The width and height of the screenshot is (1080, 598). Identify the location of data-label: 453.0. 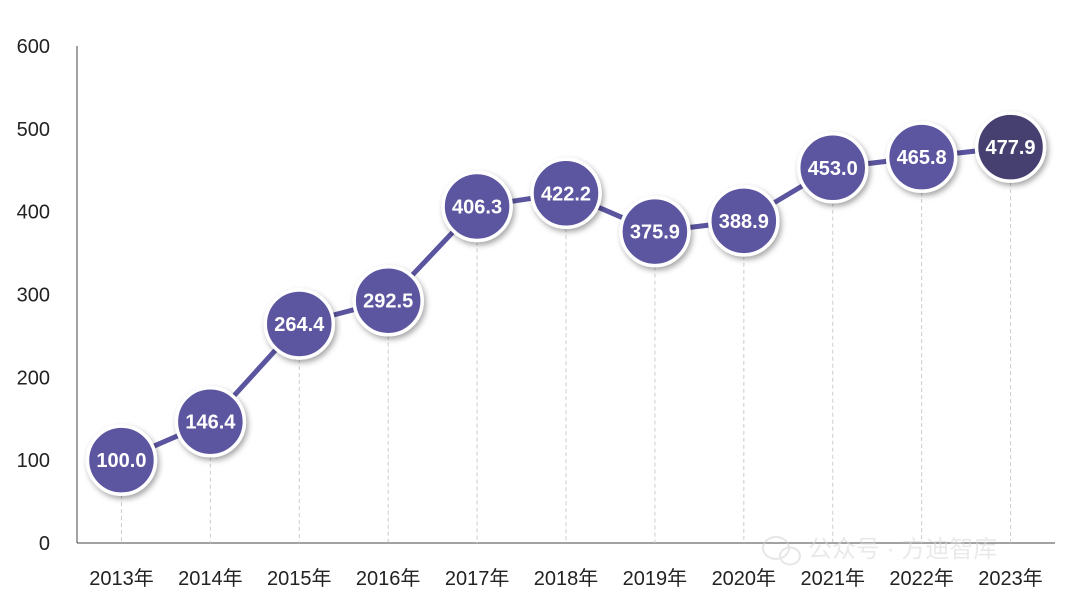
(833, 169).